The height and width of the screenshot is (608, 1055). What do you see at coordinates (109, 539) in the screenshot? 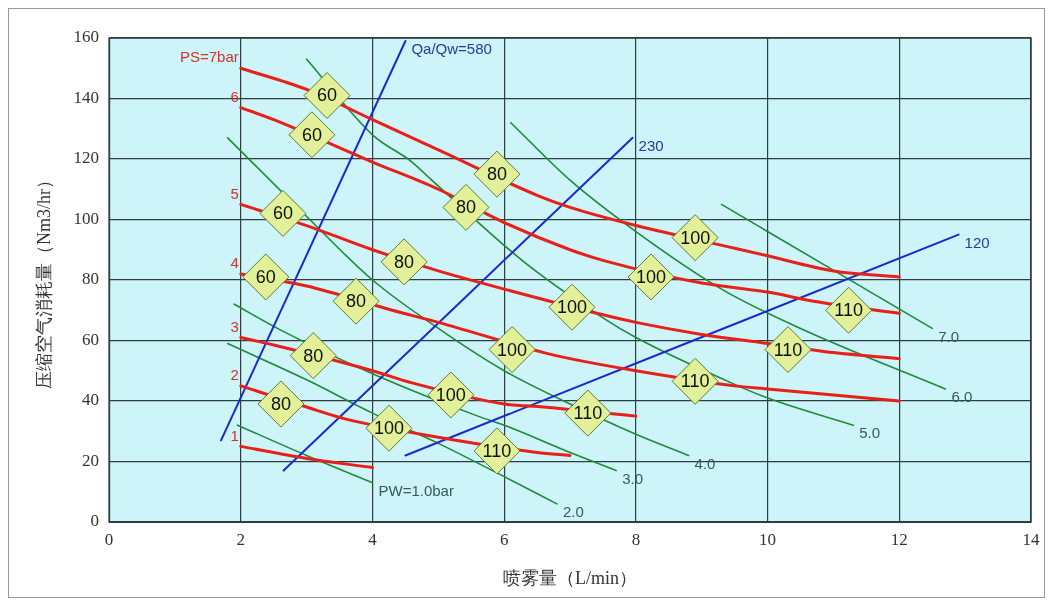
I see `x-tick-label: 0` at bounding box center [109, 539].